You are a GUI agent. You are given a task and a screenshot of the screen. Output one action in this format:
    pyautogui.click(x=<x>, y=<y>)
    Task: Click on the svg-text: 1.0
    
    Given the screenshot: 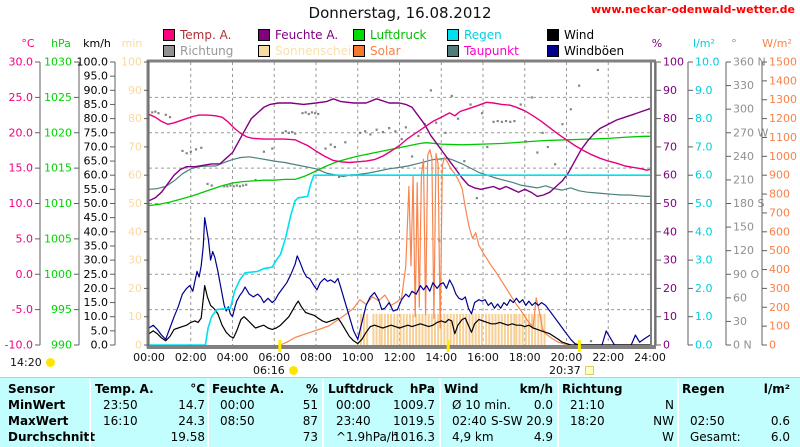 What is the action you would take?
    pyautogui.click(x=704, y=316)
    